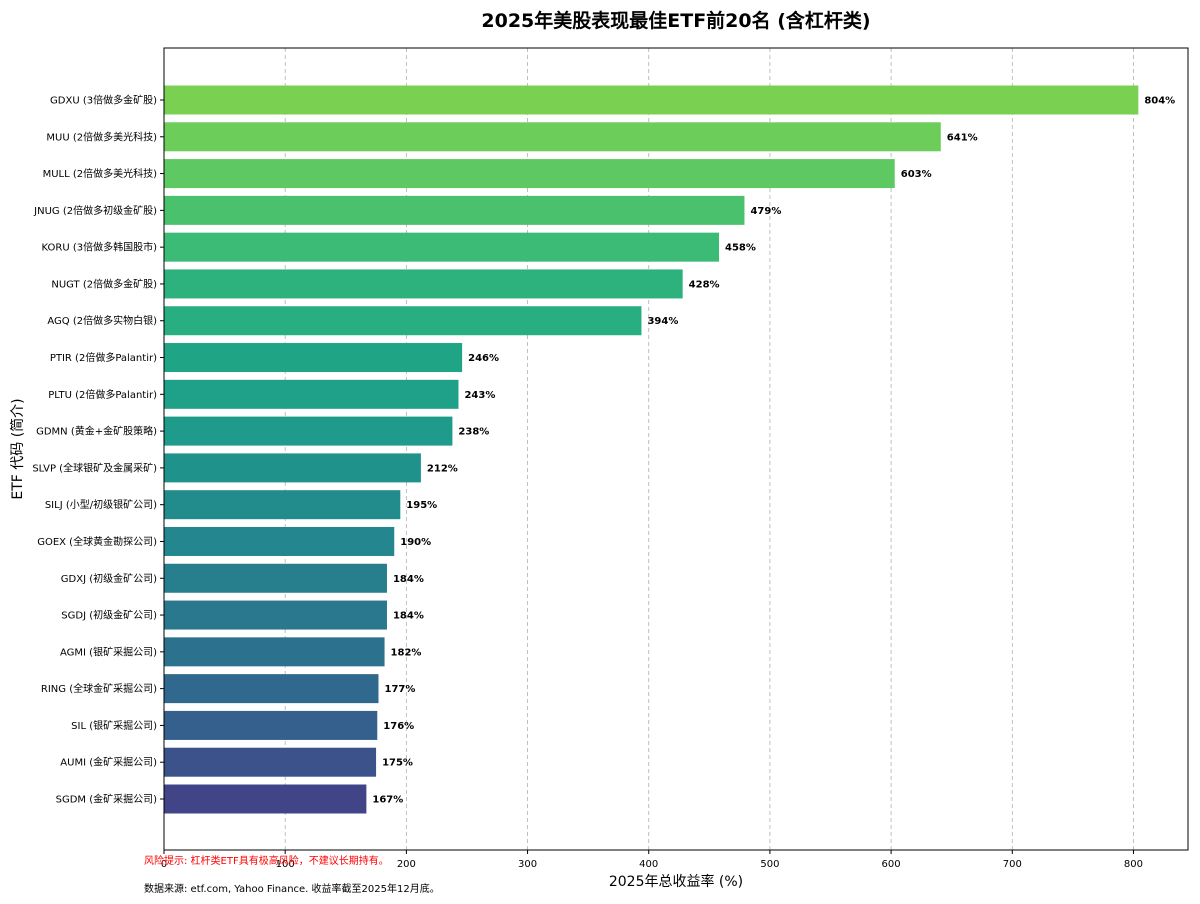 This screenshot has width=1200, height=904. What do you see at coordinates (100, 247) in the screenshot?
I see `y-category-label: KORU (3倍做多韩国股市)` at bounding box center [100, 247].